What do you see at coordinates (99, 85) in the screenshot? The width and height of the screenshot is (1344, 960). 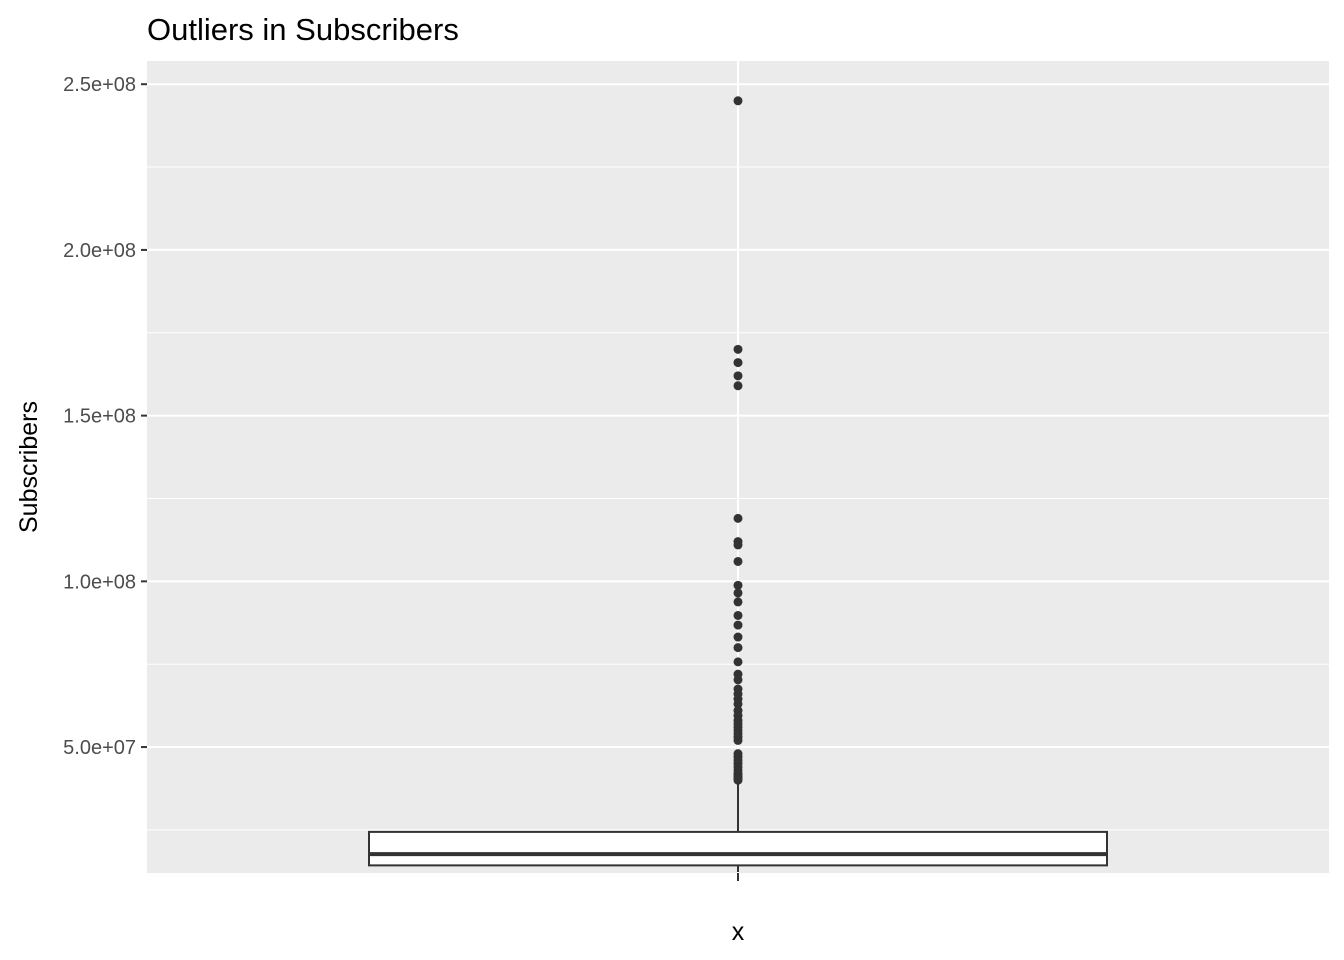 I see `y-tick-label: 2.5e+08` at bounding box center [99, 85].